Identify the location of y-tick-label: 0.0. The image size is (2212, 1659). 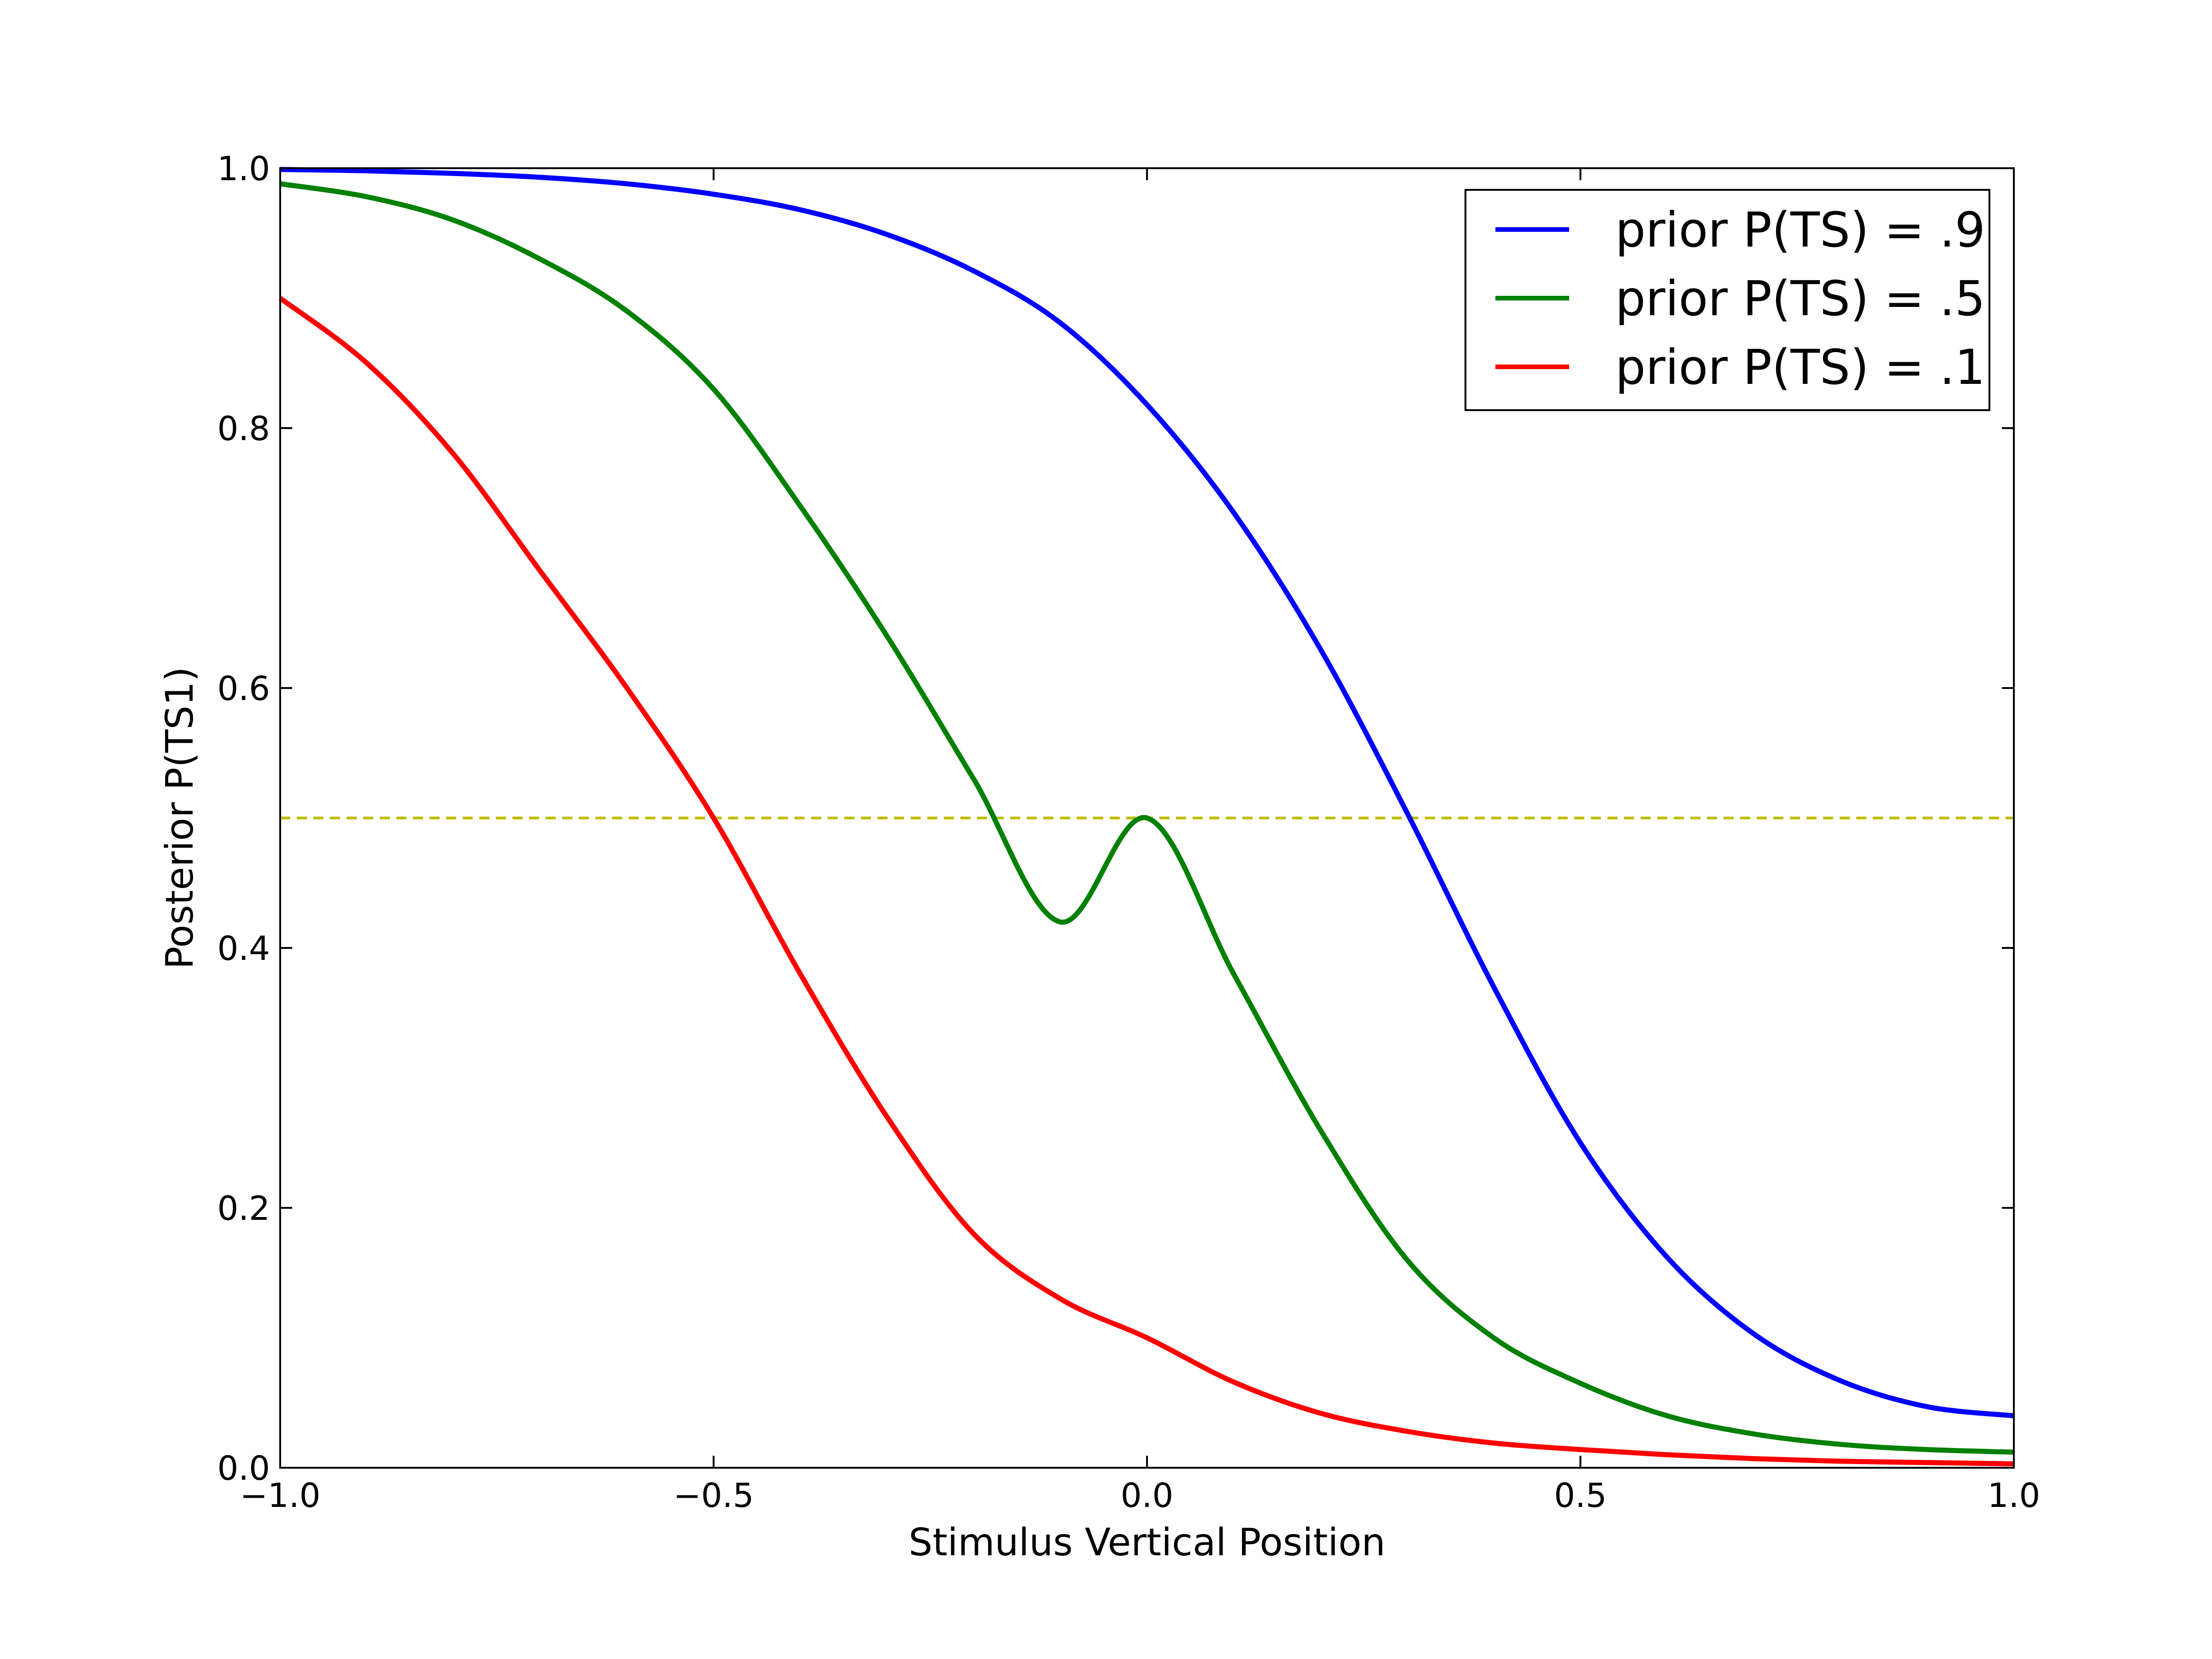
(243, 1468).